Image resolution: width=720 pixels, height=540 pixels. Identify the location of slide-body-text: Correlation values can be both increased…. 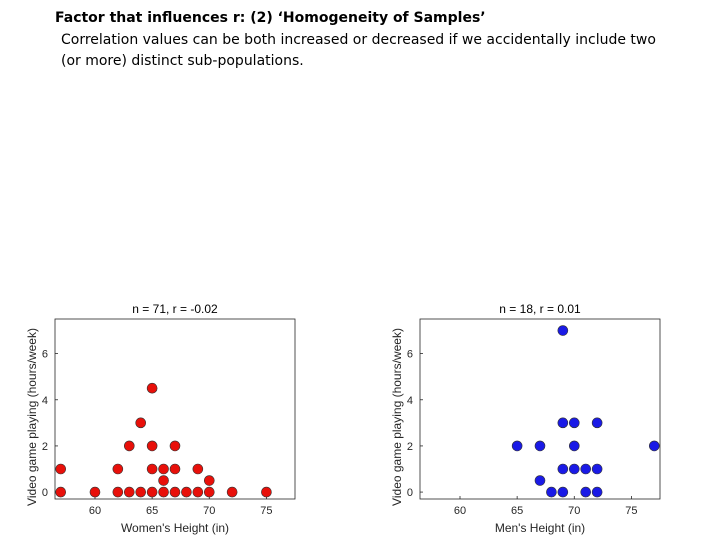
(358, 50).